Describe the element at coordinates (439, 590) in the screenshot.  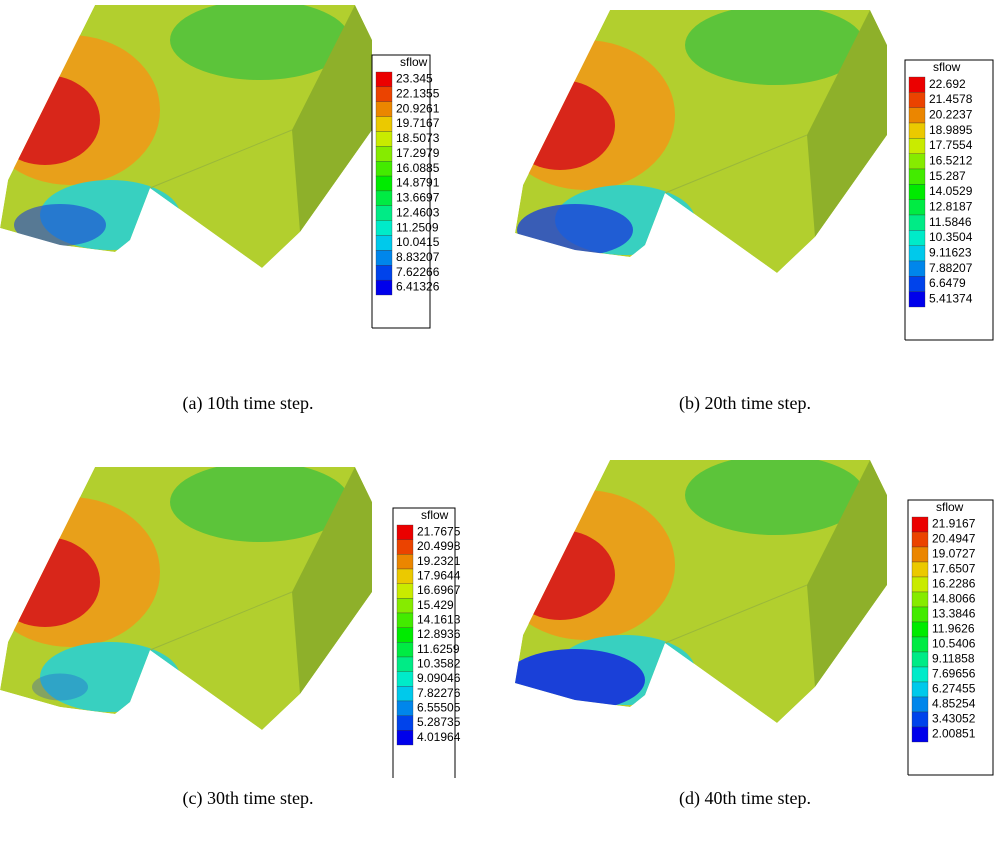
I see `legend-label: 16.6967` at that location.